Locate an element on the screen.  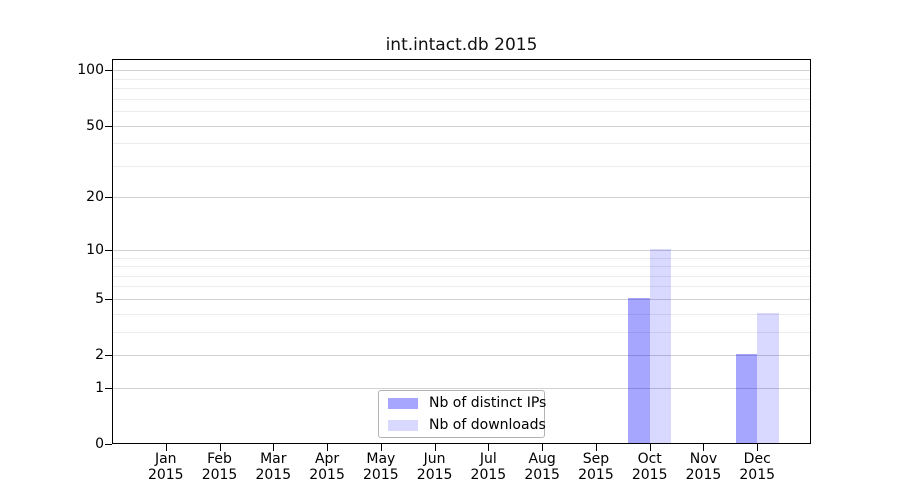
y-tick-label: 100 is located at coordinates (90, 70).